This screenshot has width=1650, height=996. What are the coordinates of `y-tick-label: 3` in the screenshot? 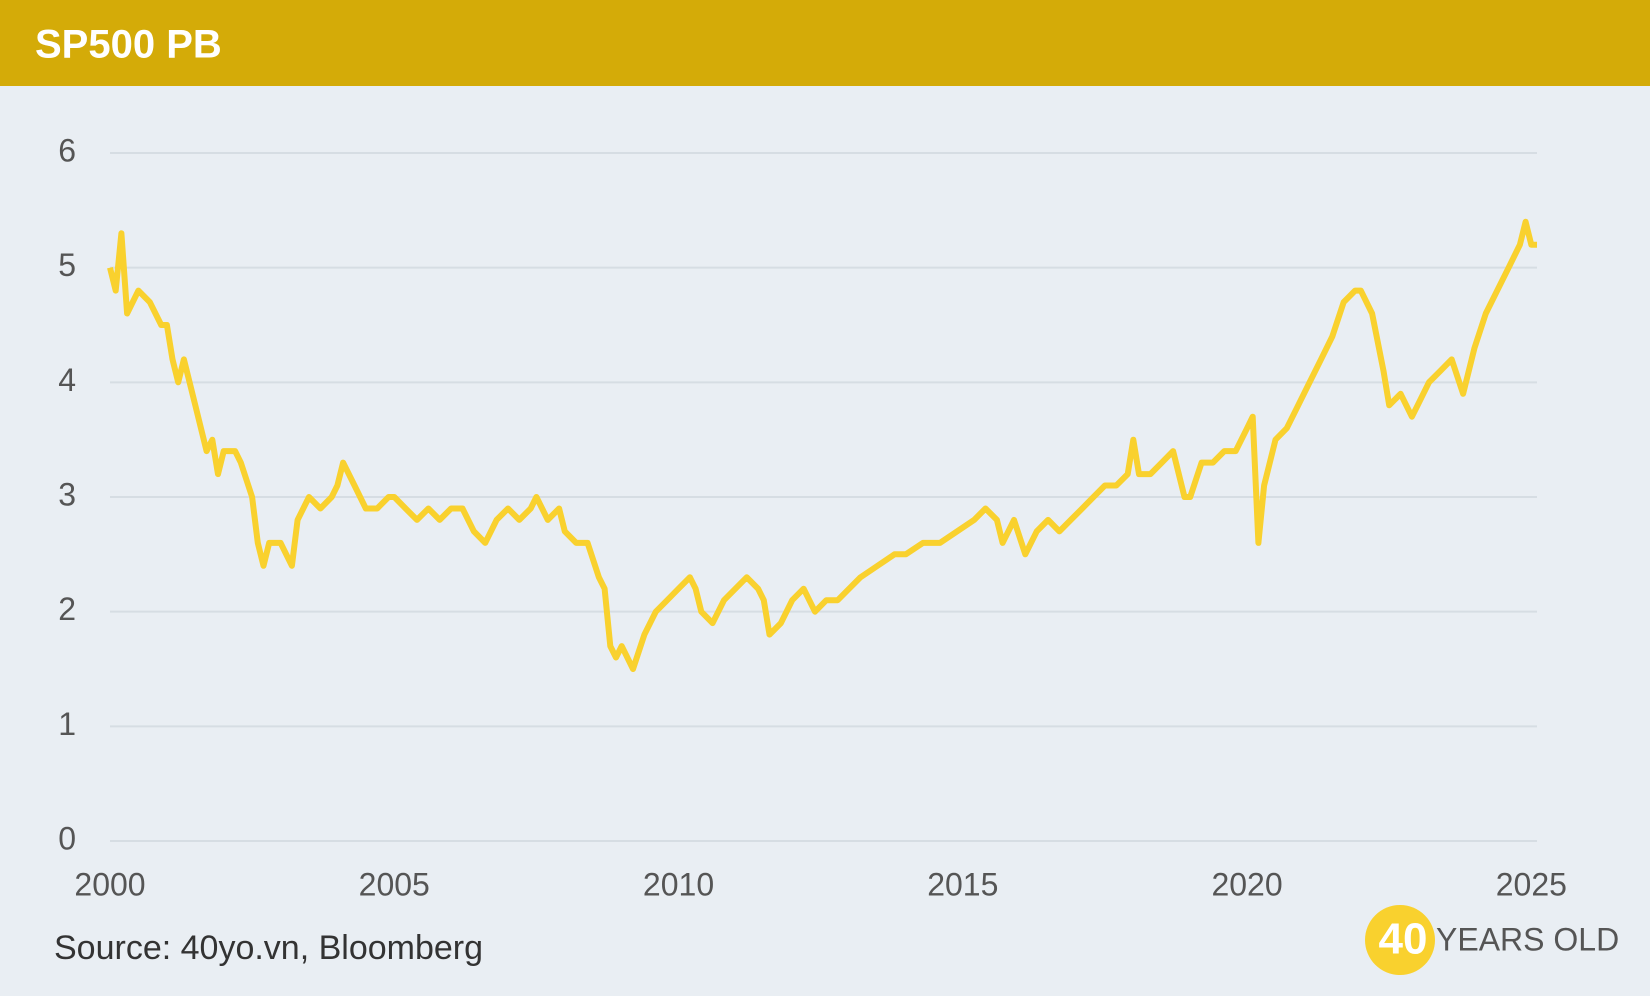 It's located at (67, 494).